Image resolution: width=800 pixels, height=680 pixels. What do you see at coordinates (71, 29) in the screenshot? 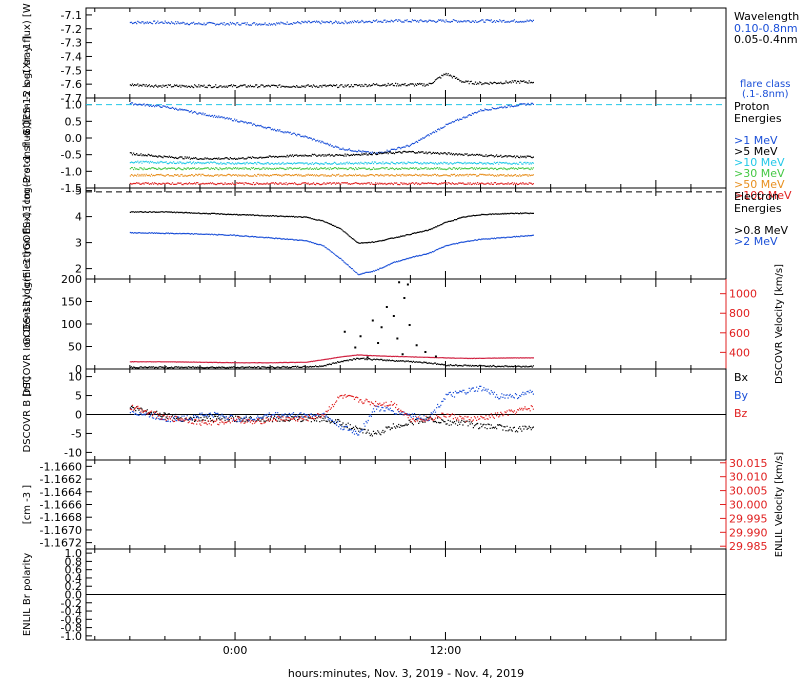
I see `y-tick-label: -7.2` at bounding box center [71, 29].